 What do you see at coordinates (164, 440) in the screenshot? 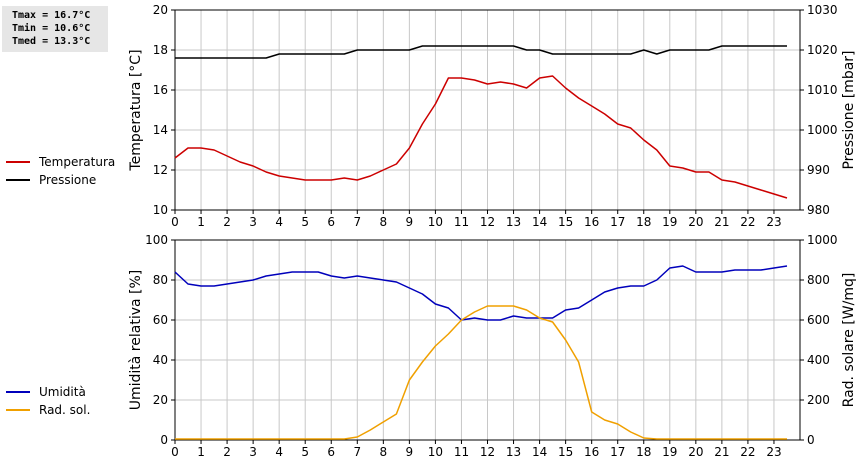
I see `y-tick-label: 0` at bounding box center [164, 440].